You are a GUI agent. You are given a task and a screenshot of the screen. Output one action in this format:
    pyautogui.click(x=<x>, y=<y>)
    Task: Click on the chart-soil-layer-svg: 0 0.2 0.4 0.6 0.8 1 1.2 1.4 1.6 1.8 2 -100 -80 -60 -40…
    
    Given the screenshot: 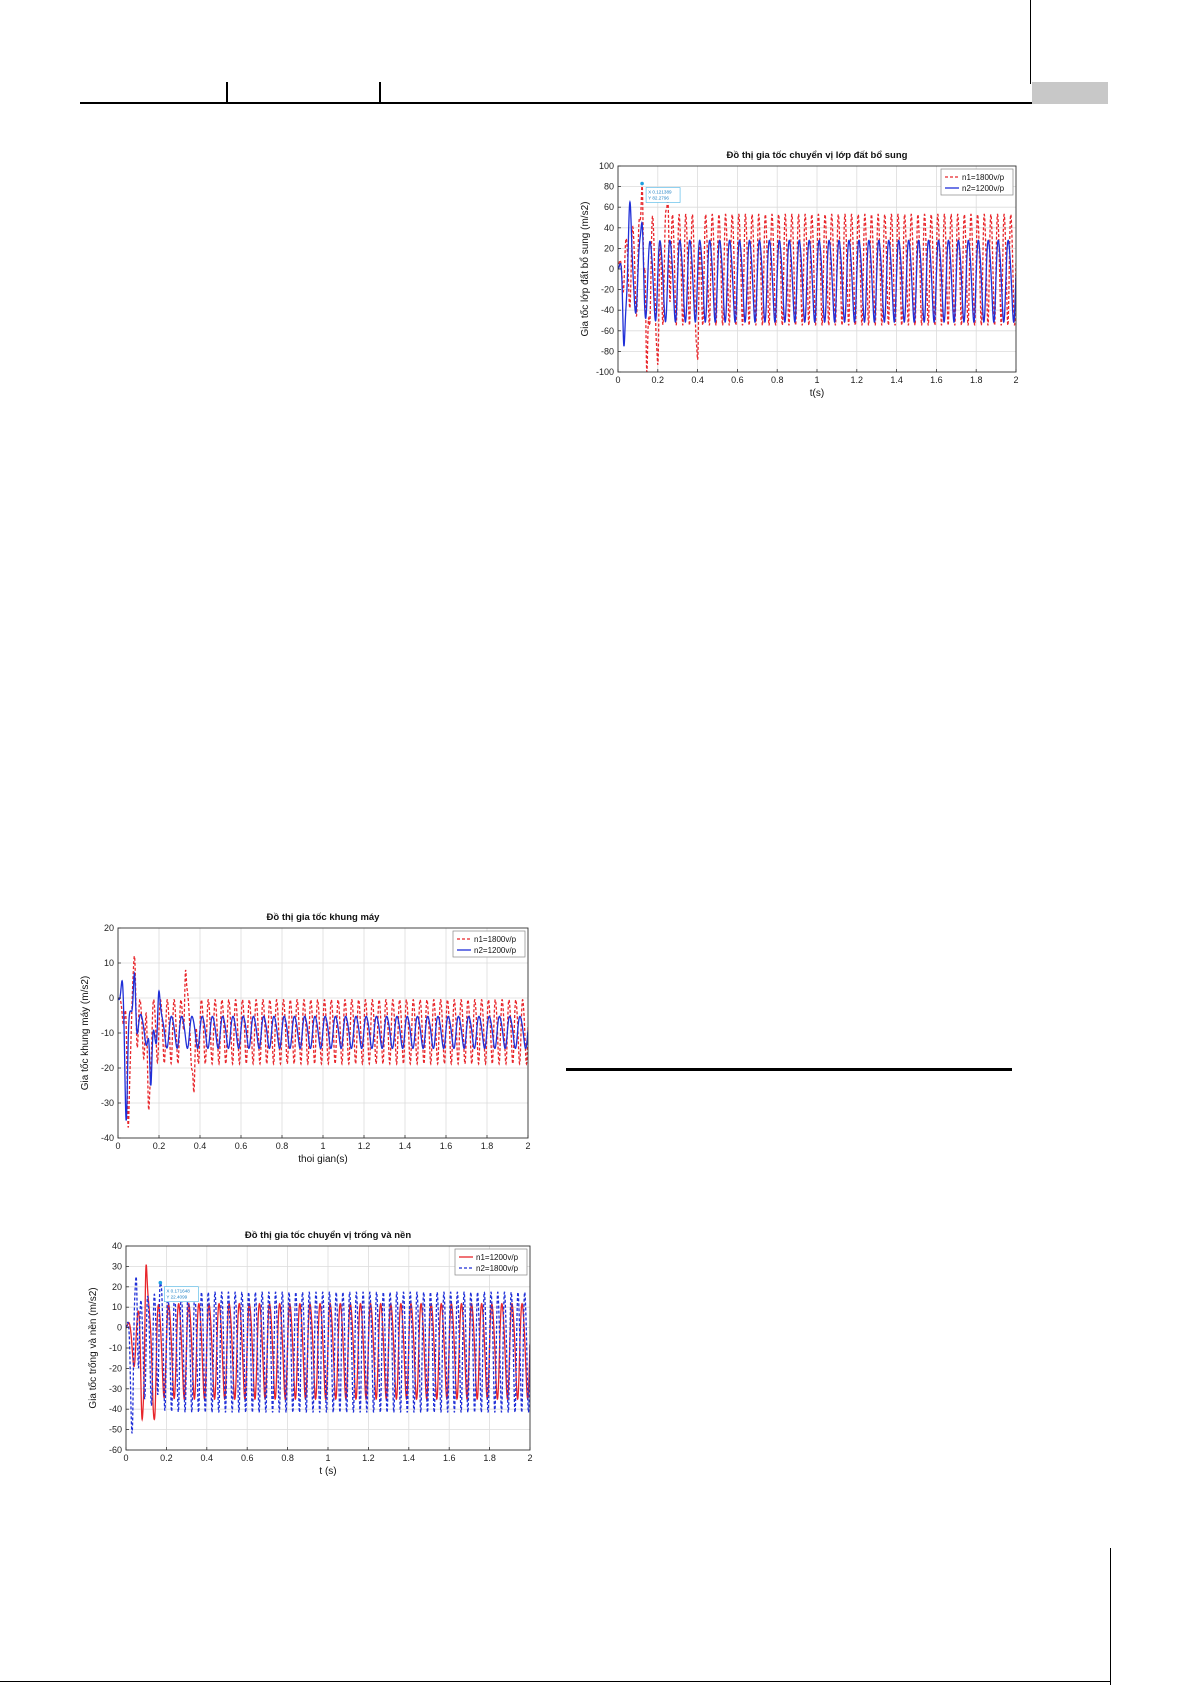 What is the action you would take?
    pyautogui.click(x=802, y=275)
    